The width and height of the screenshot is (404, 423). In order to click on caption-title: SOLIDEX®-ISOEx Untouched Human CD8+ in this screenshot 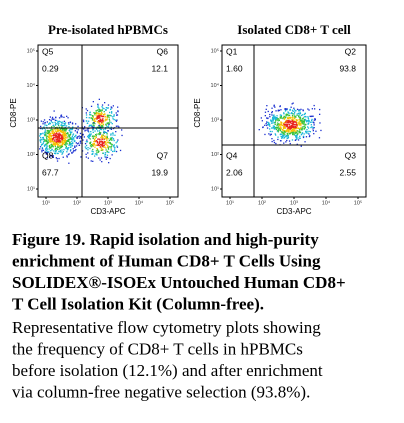, I will do `click(179, 282)`.